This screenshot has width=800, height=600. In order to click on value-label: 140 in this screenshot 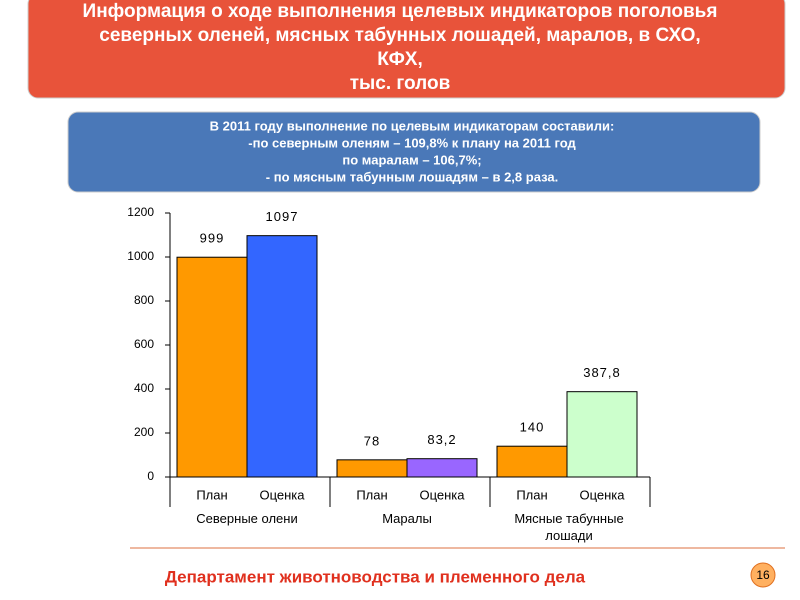, I will do `click(532, 427)`.